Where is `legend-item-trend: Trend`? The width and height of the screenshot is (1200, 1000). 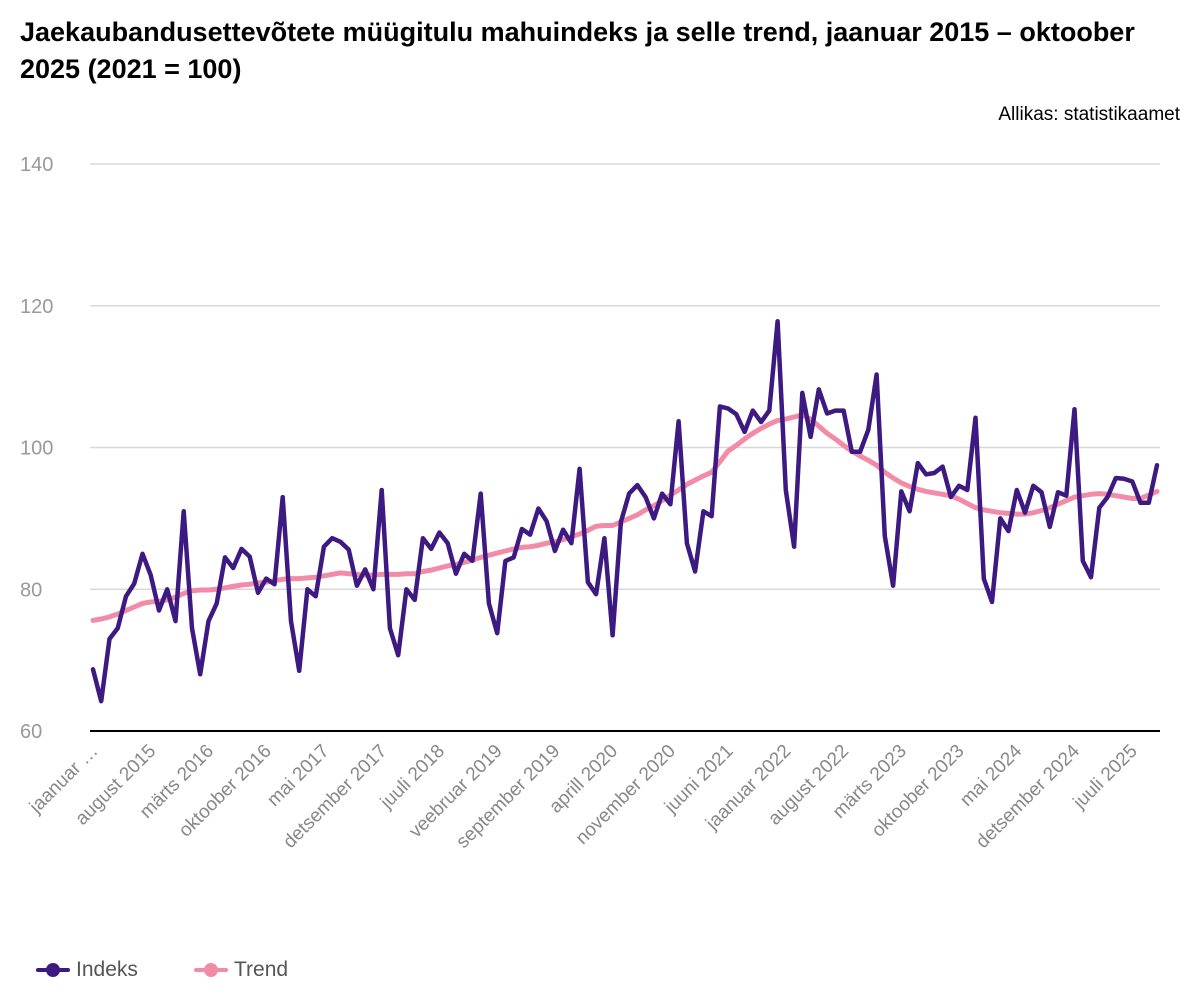
legend-item-trend: Trend is located at coordinates (241, 970).